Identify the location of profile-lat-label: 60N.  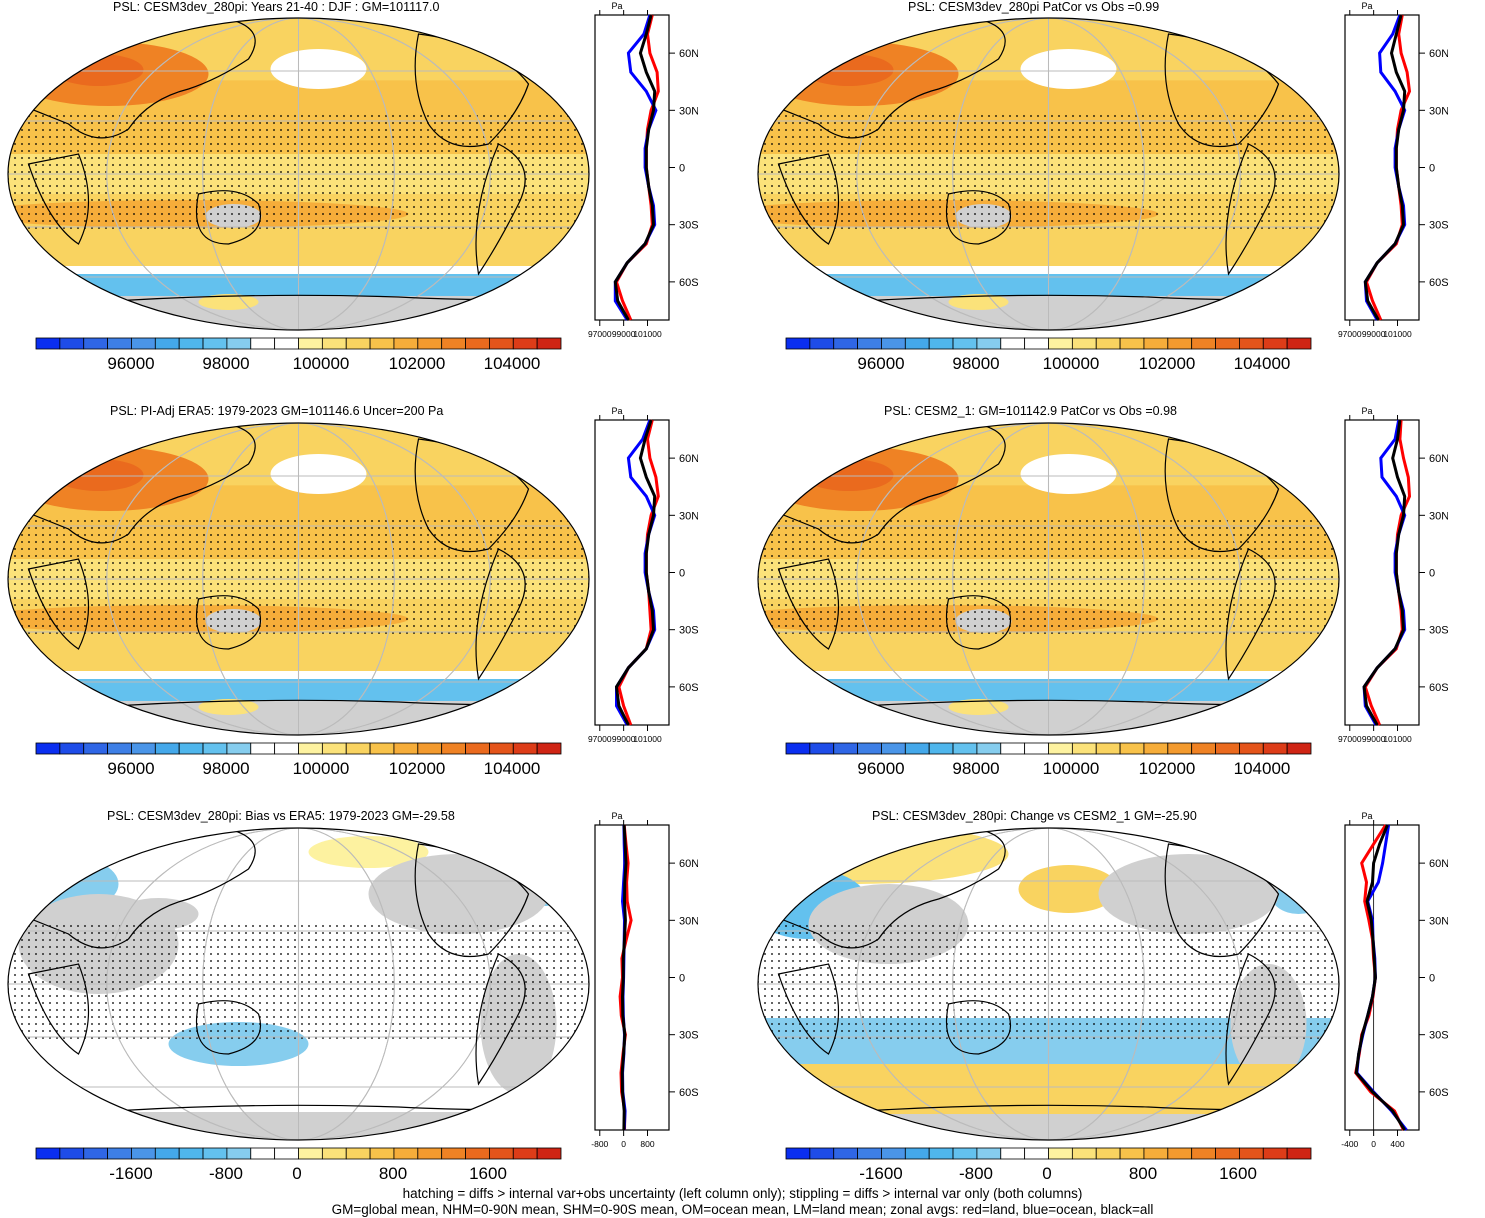
(1438, 459).